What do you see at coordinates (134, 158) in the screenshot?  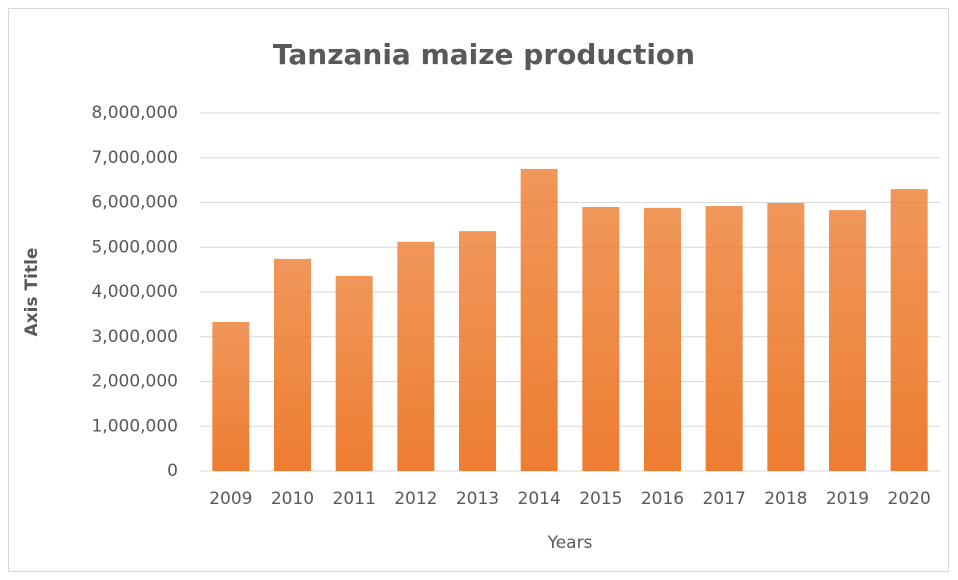 I see `y-tick-label: 7,000,000` at bounding box center [134, 158].